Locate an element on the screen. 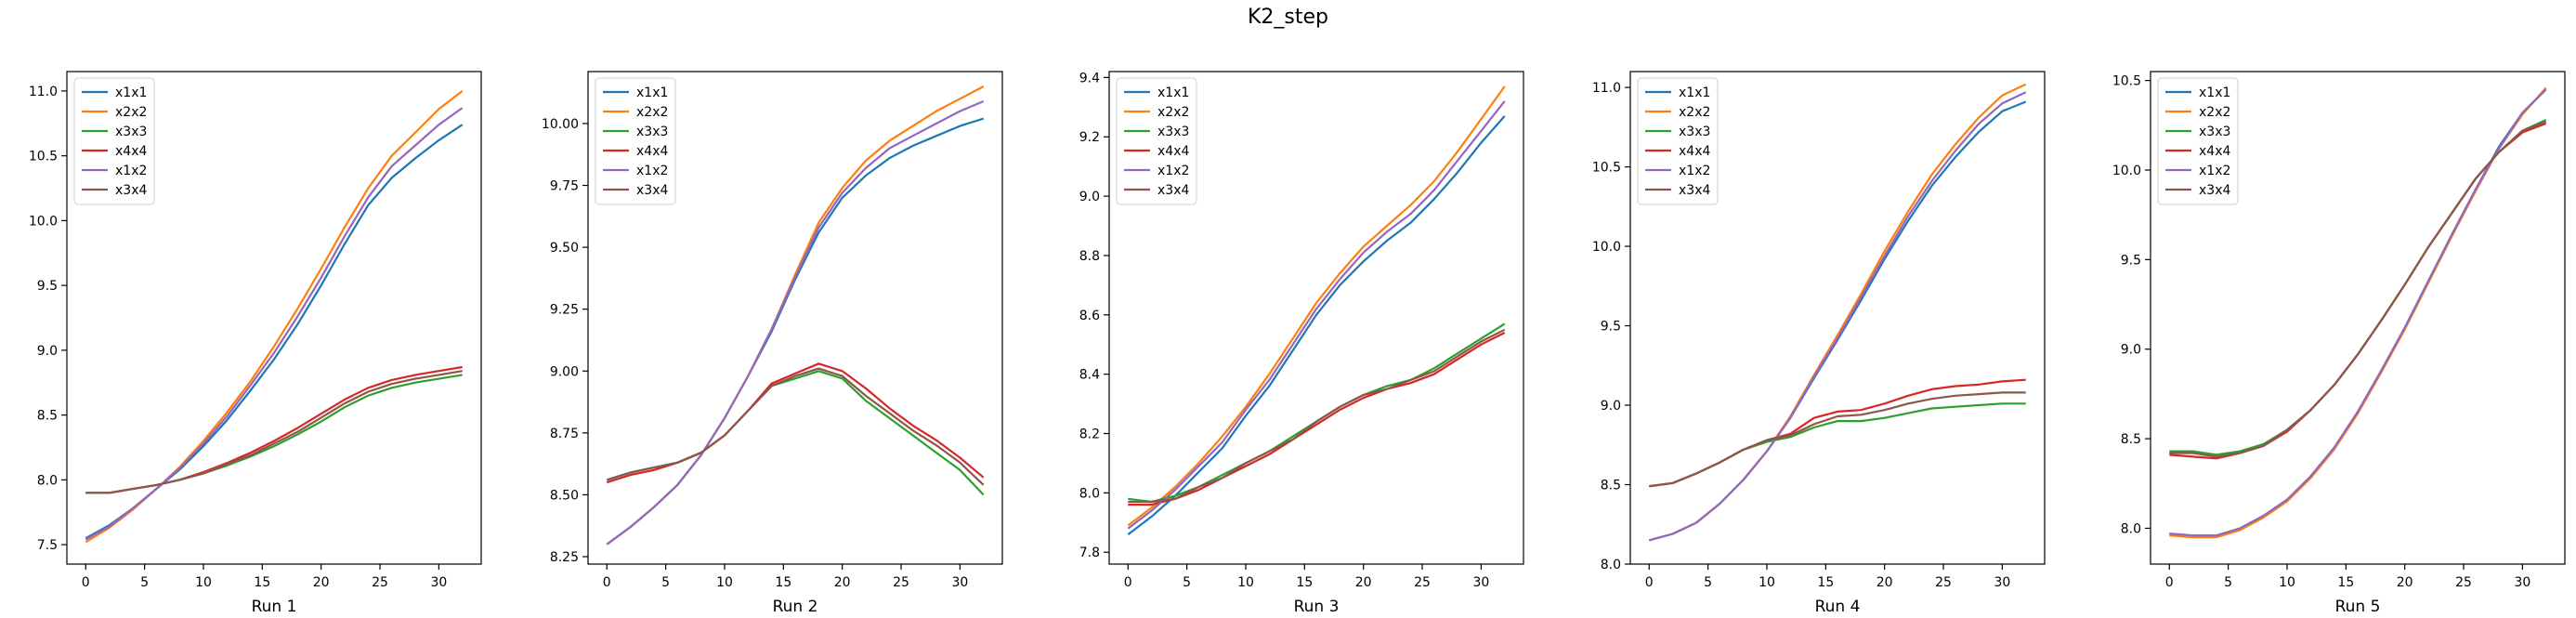  y-tick-label: 7.5 is located at coordinates (47, 545).